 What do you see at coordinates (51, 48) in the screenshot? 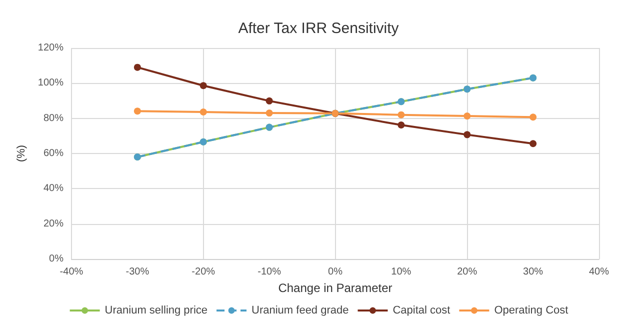
I see `y-tick-label: 120%` at bounding box center [51, 48].